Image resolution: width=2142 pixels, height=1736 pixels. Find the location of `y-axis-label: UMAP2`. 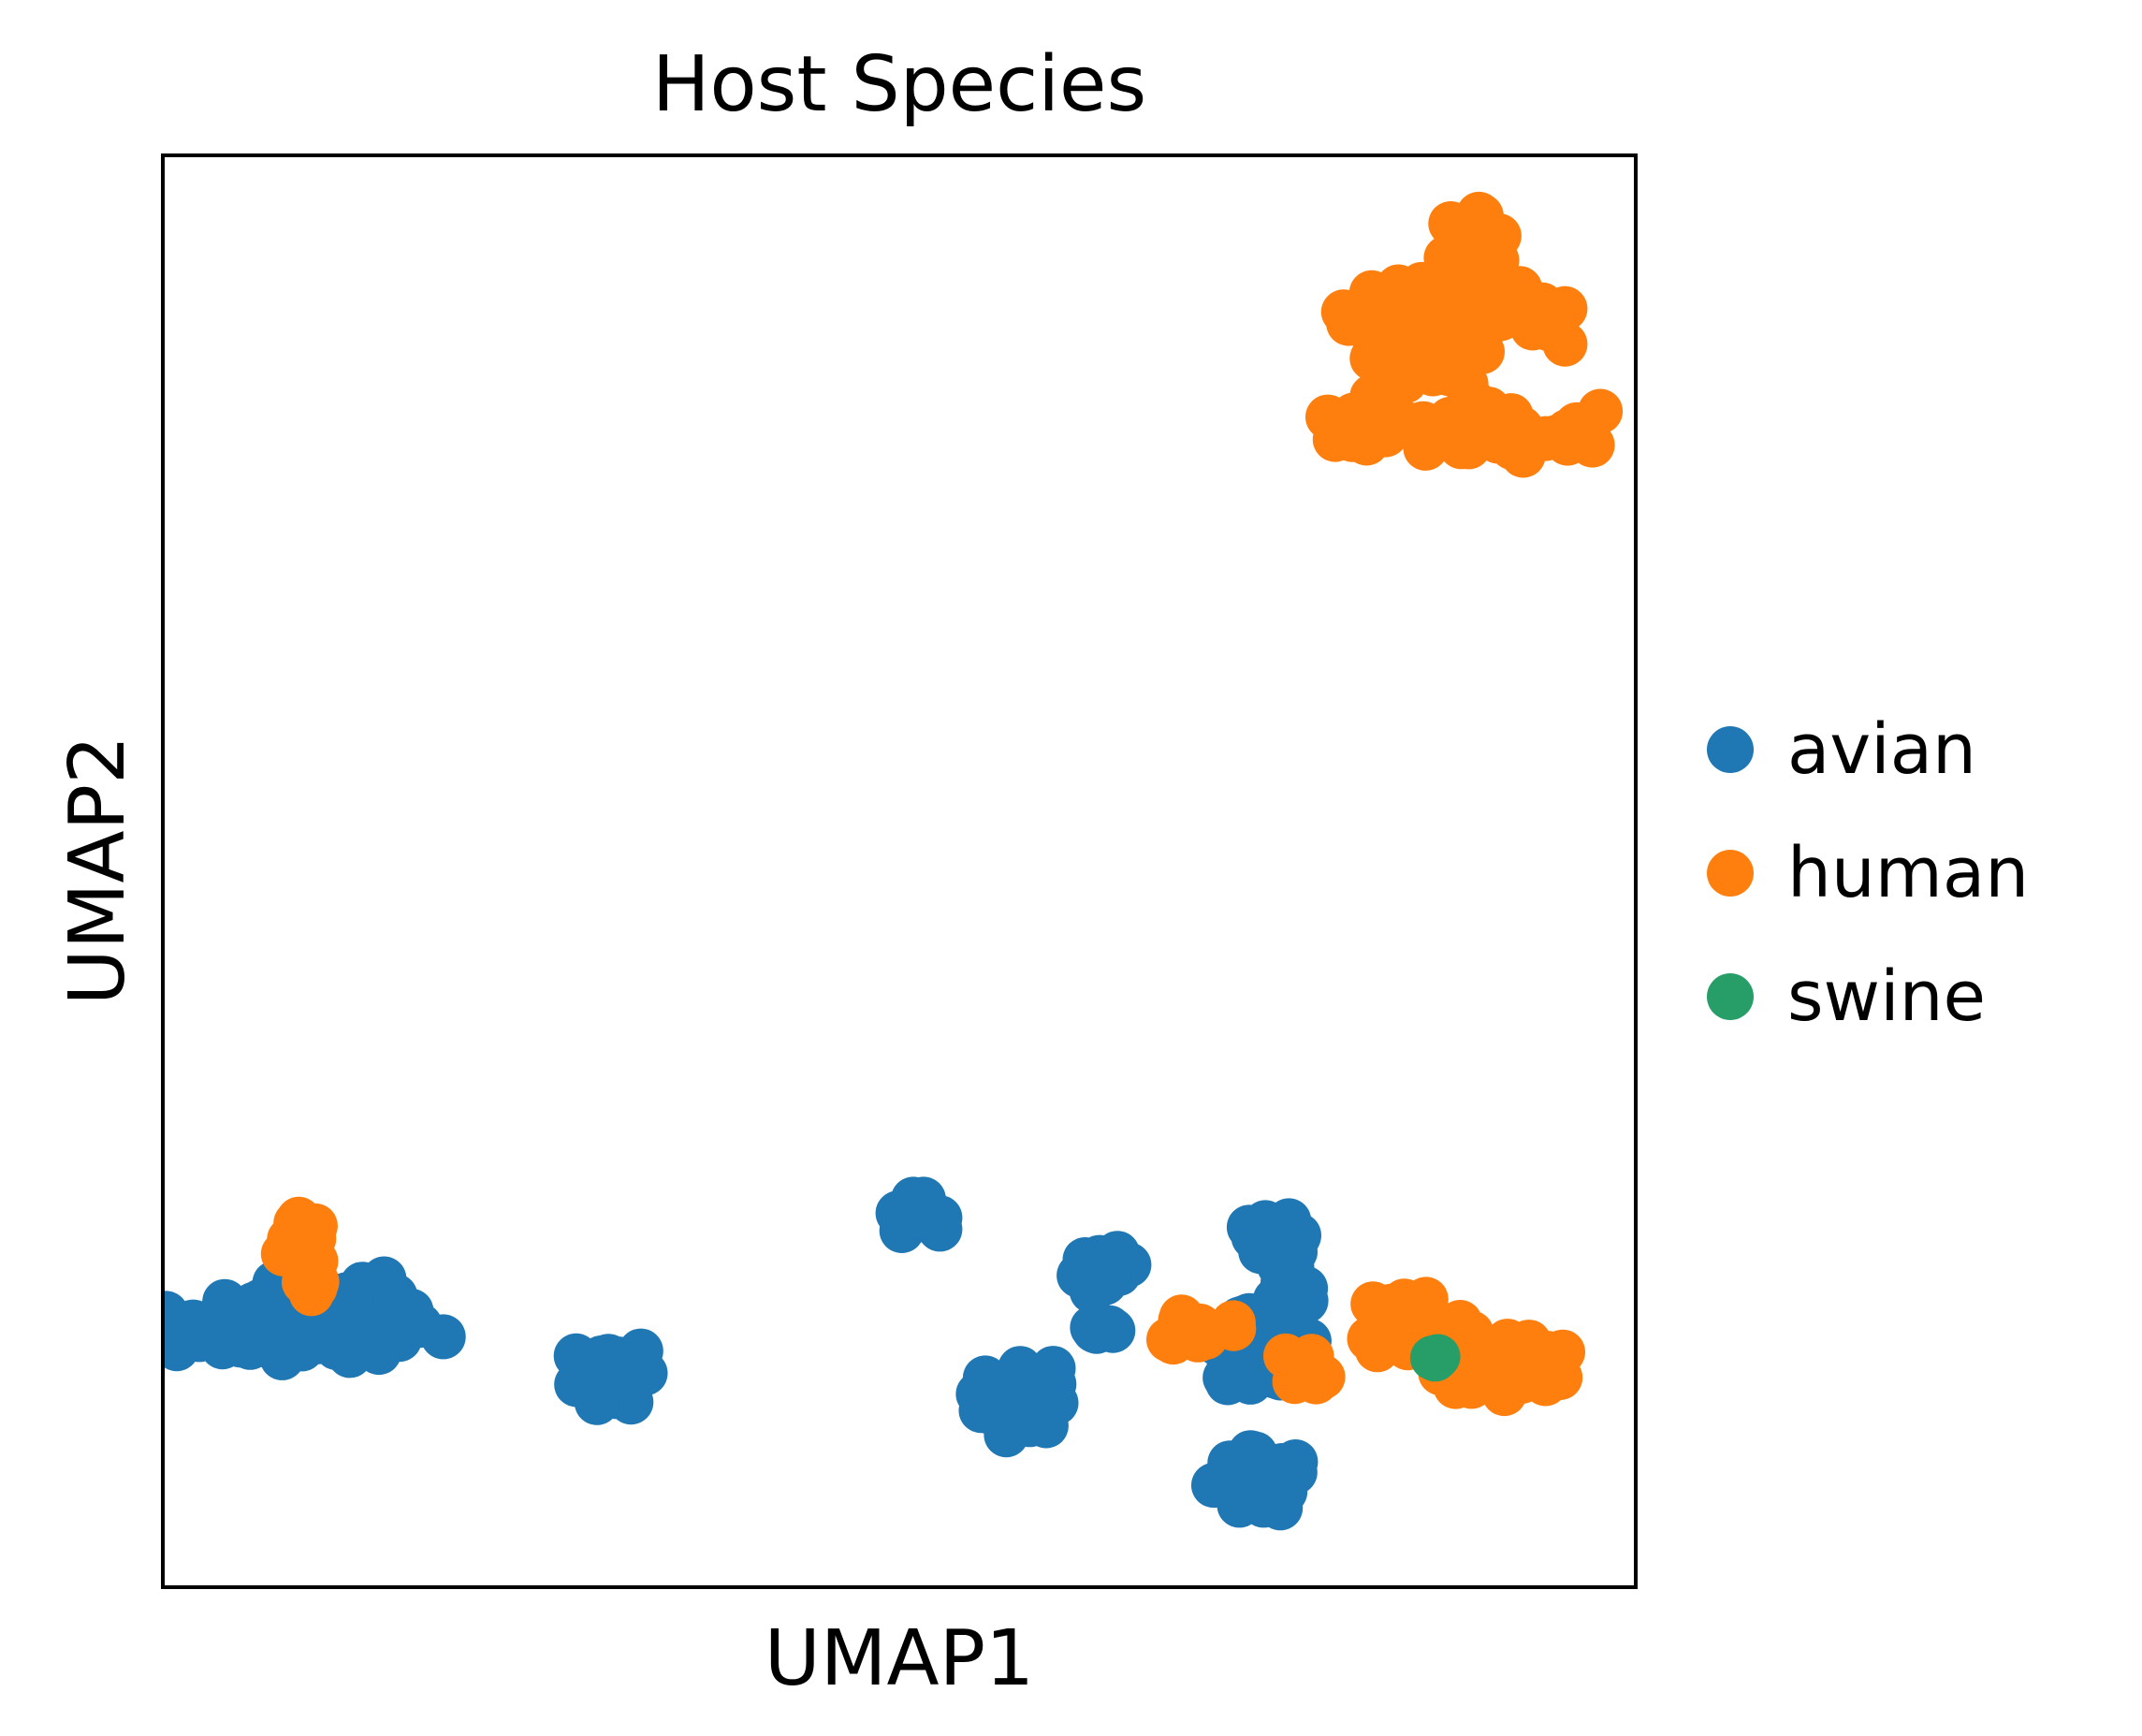

y-axis-label: UMAP2 is located at coordinates (97, 870).